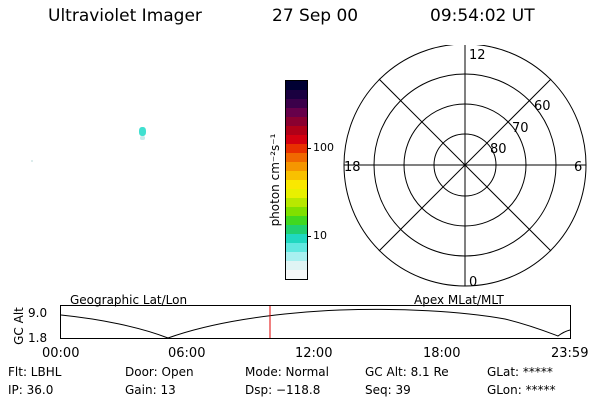 This screenshot has height=400, width=600. I want to click on color-scale-unit-label: photon cm⁻²s⁻¹, so click(275, 180).